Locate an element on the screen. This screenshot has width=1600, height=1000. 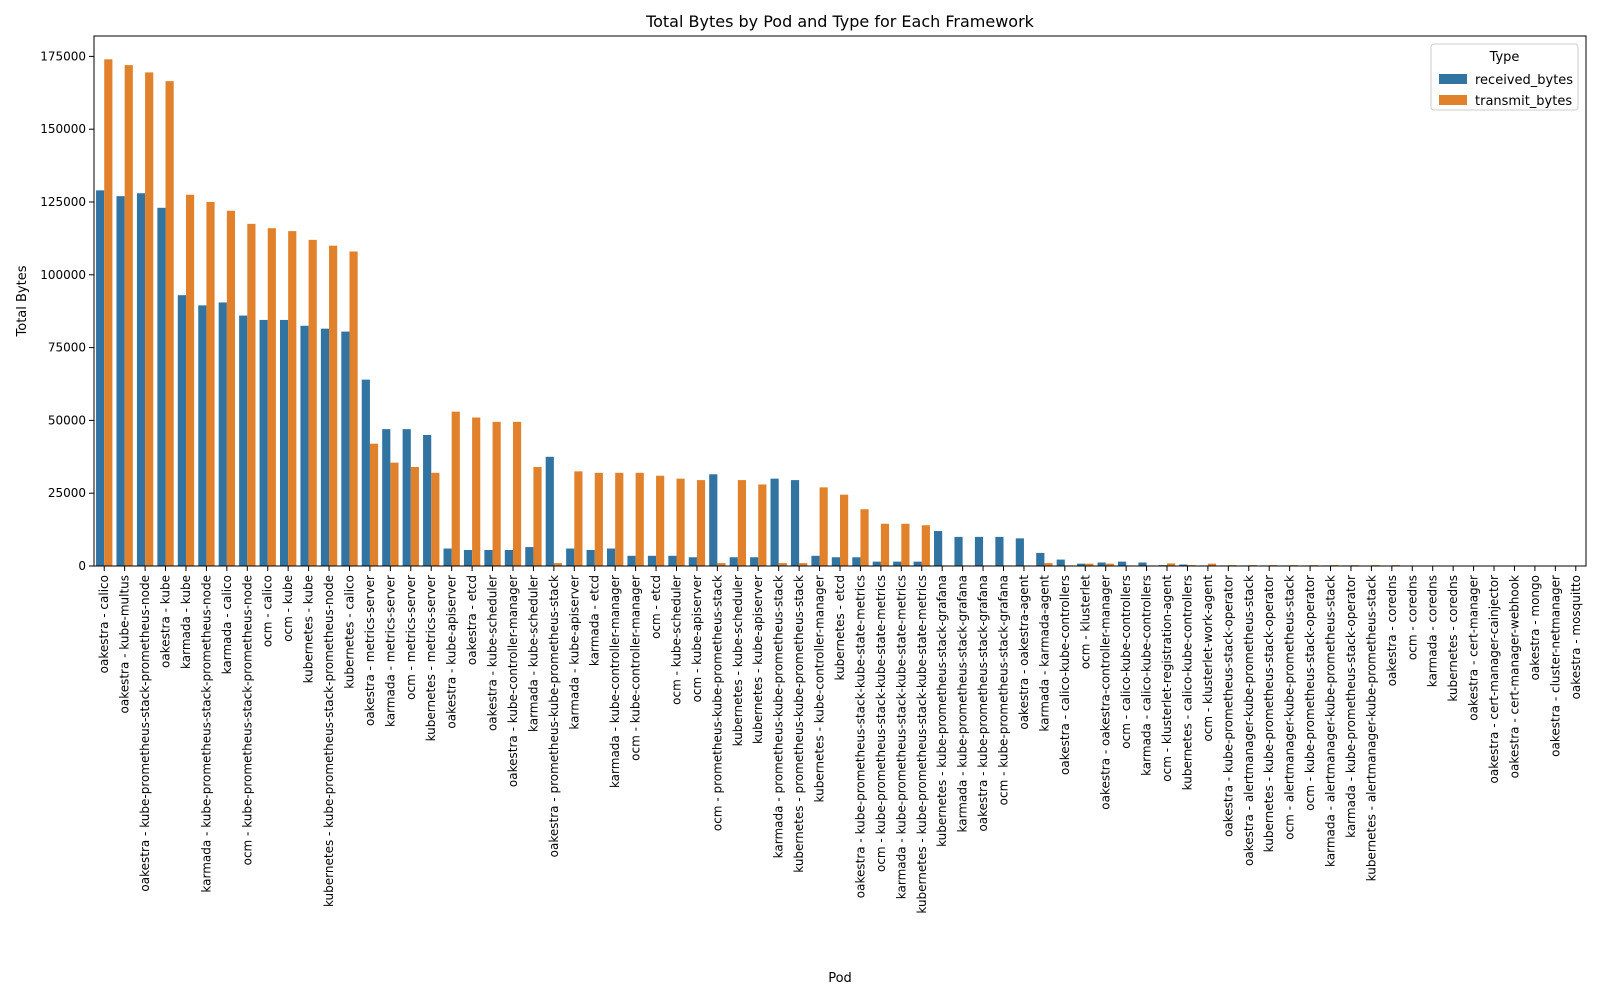
y-axis: 0 25000 50000 75000 100000 125000 150000 175000 is located at coordinates (67, 311).